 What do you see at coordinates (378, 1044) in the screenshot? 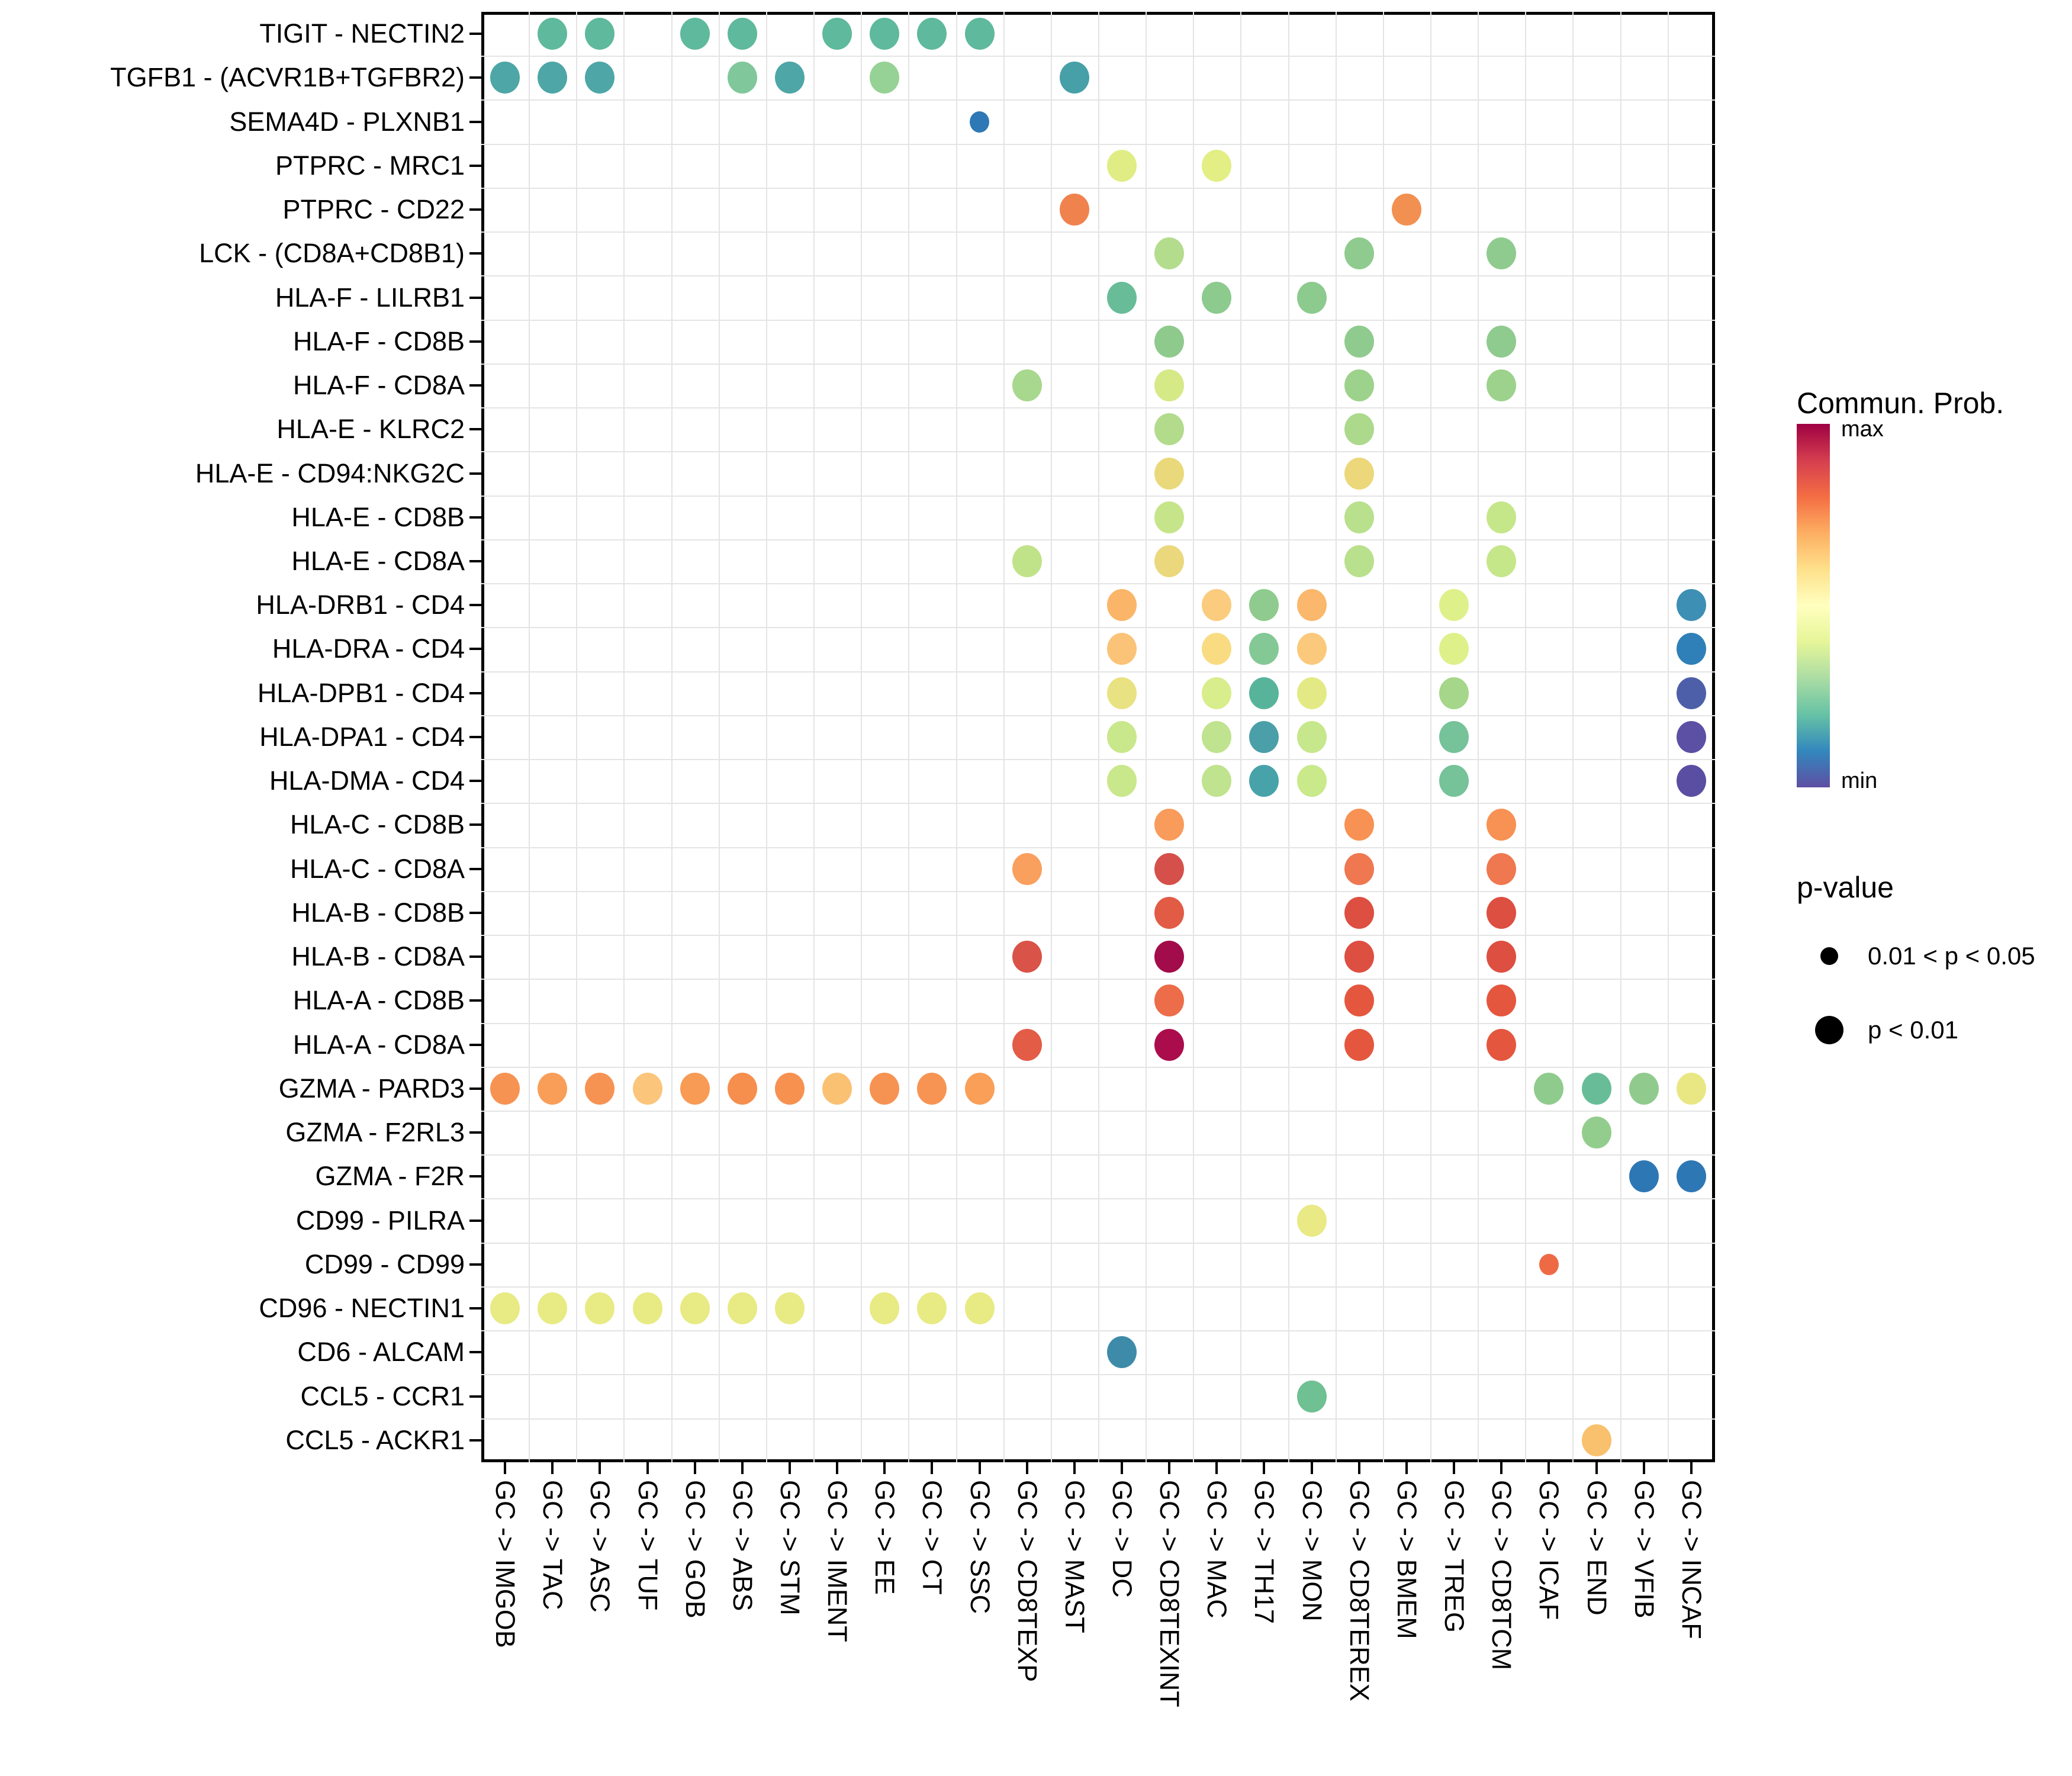
I see `y-axis-label: HLA-A - CD8A` at bounding box center [378, 1044].